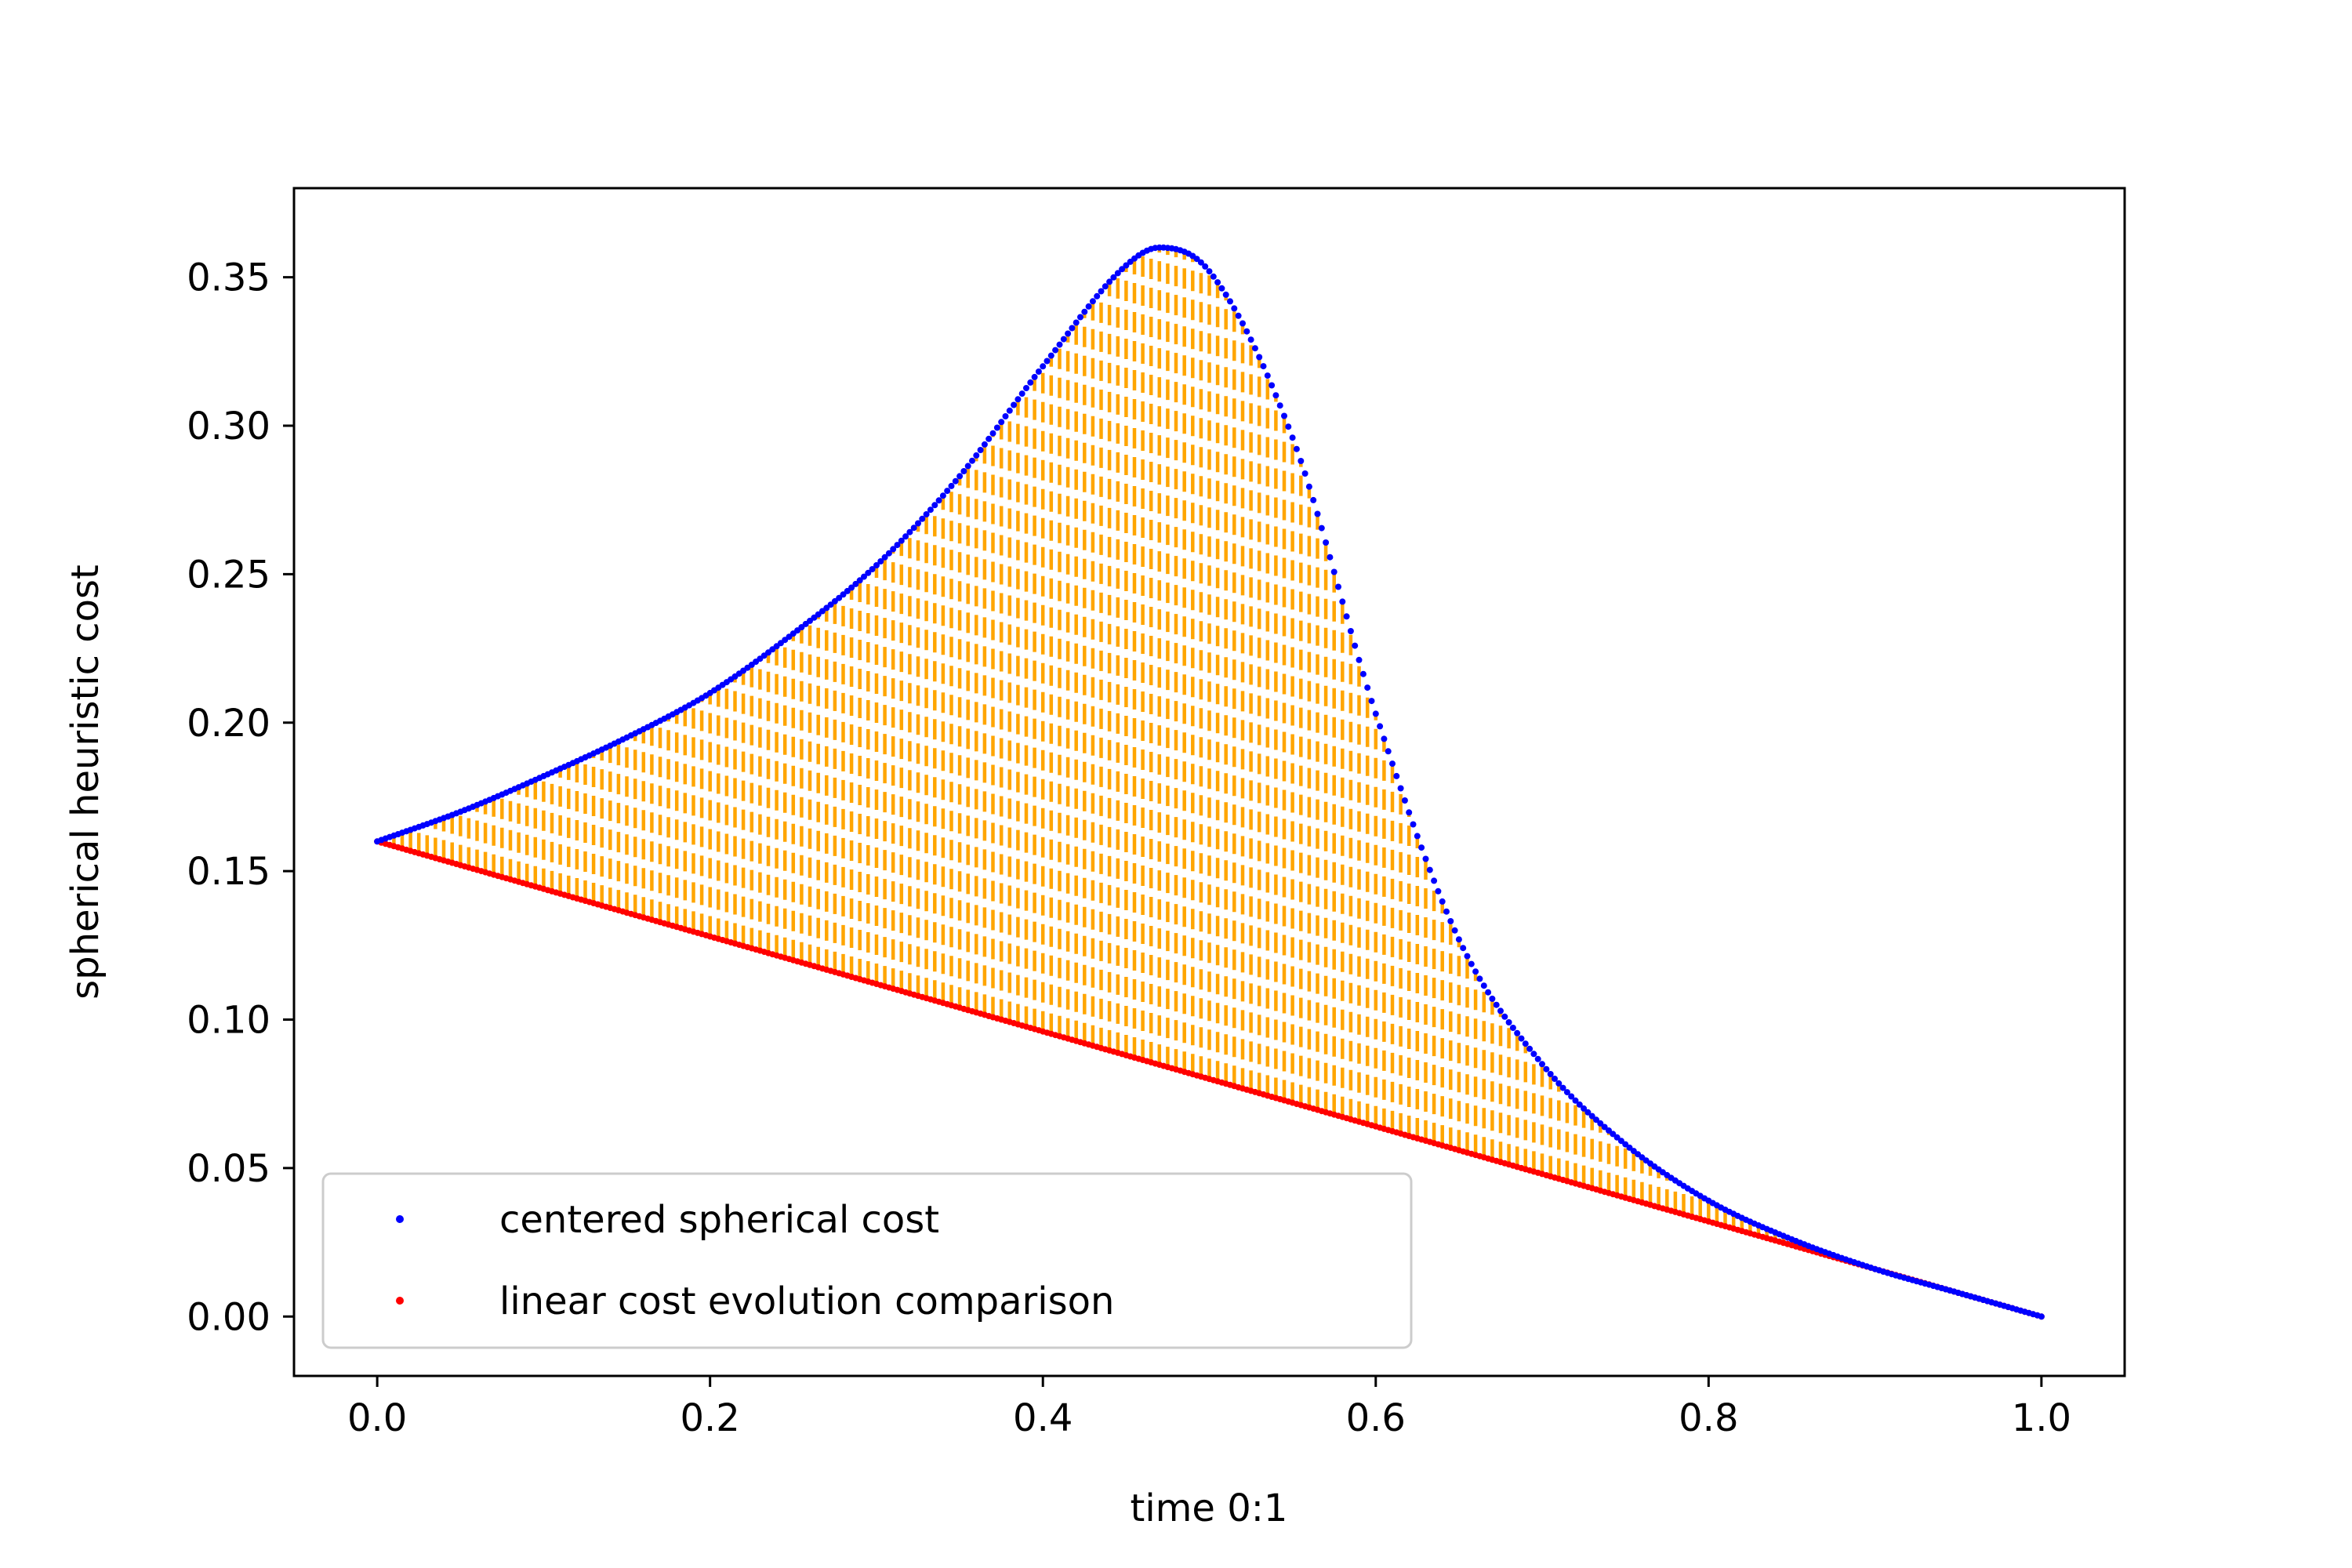 This screenshot has width=2352, height=1568. Describe the element at coordinates (1209, 1508) in the screenshot. I see `x-axis-label: time 0:1` at that location.